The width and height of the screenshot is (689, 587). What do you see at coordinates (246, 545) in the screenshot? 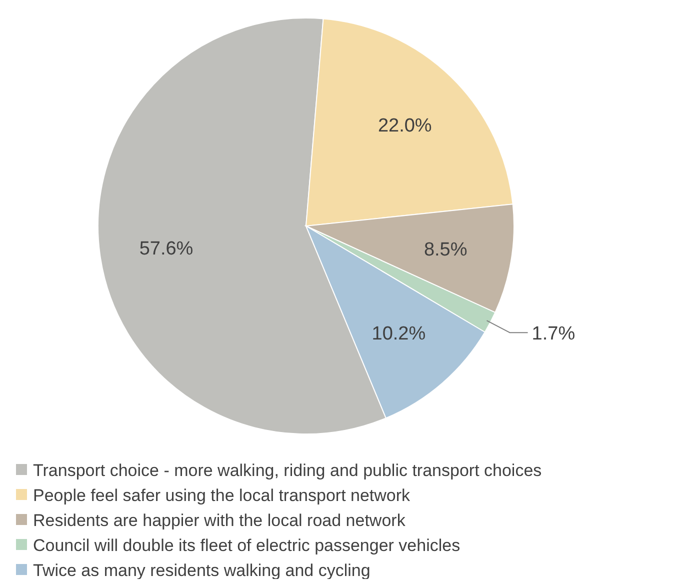
I see `legend-label: Council will double its fleet of electric passenger vehicles` at bounding box center [246, 545].